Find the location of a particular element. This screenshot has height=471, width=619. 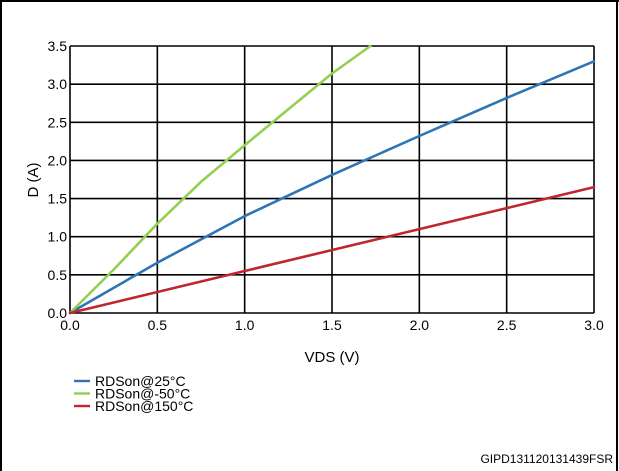

y-tick-label-2: 1.0 is located at coordinates (58, 237).